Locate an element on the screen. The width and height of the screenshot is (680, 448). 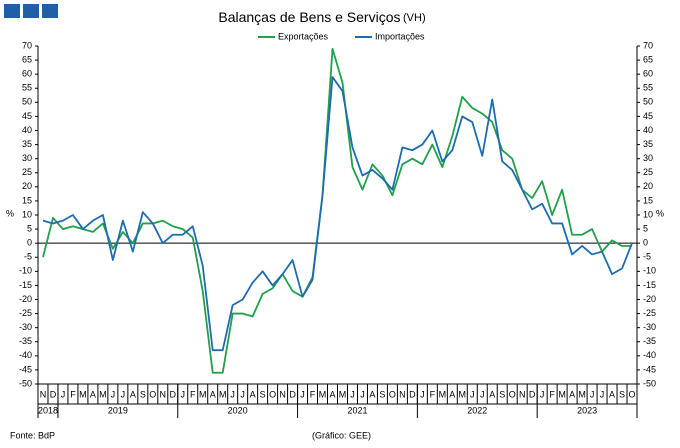
credit: (Gráfico: GEE) is located at coordinates (341, 435).